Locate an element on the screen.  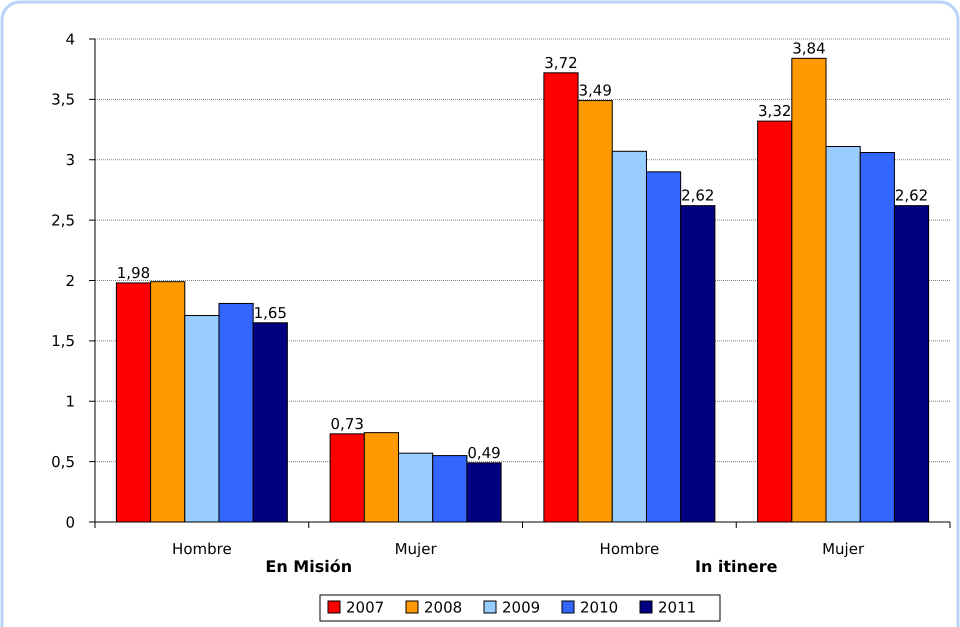
data-label: 1,65 is located at coordinates (270, 313).